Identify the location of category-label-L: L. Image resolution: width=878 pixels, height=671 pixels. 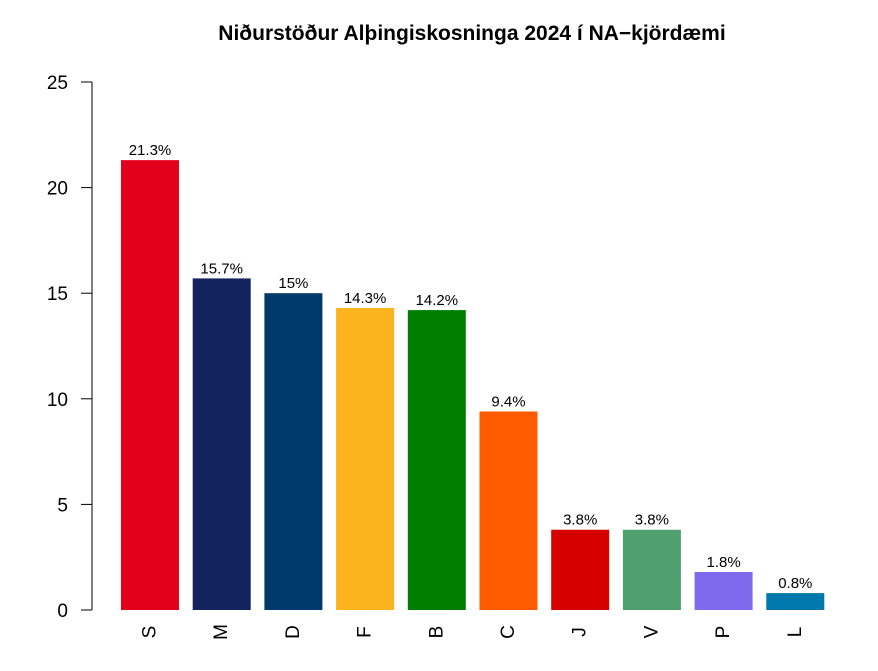
(795, 632).